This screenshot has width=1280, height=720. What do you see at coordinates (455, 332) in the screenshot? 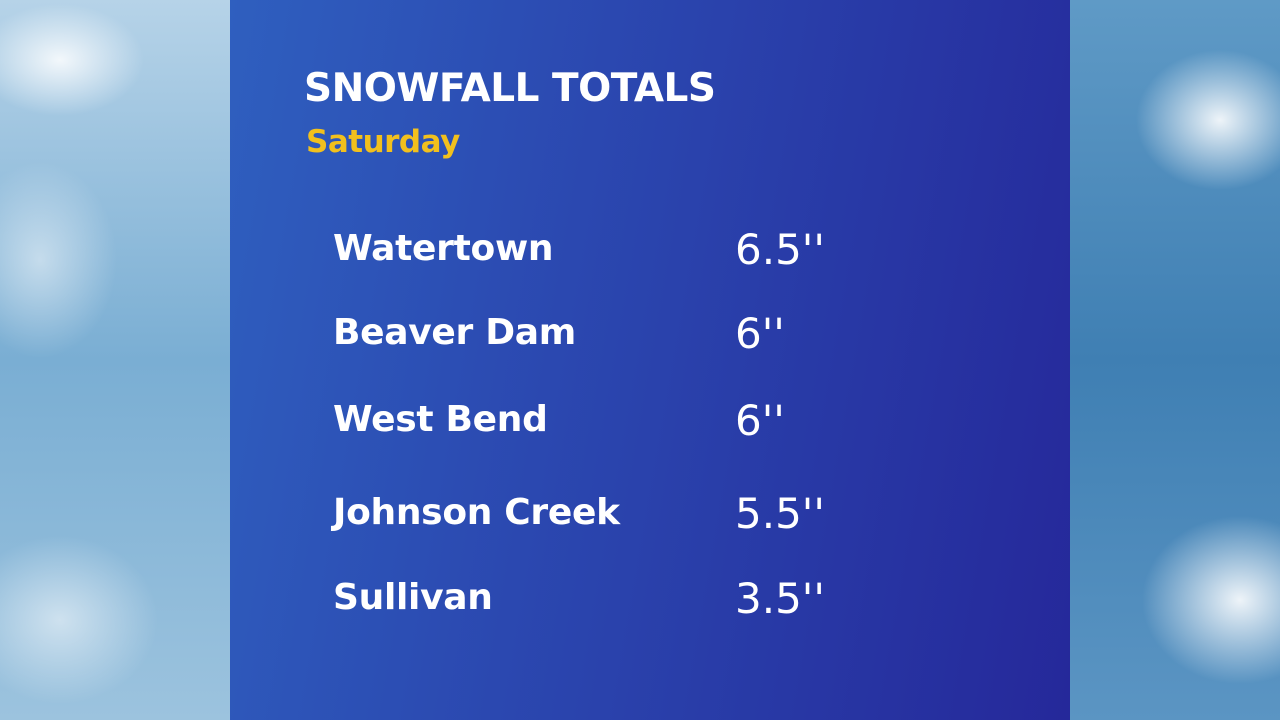
I see `location-name: Beaver Dam` at bounding box center [455, 332].